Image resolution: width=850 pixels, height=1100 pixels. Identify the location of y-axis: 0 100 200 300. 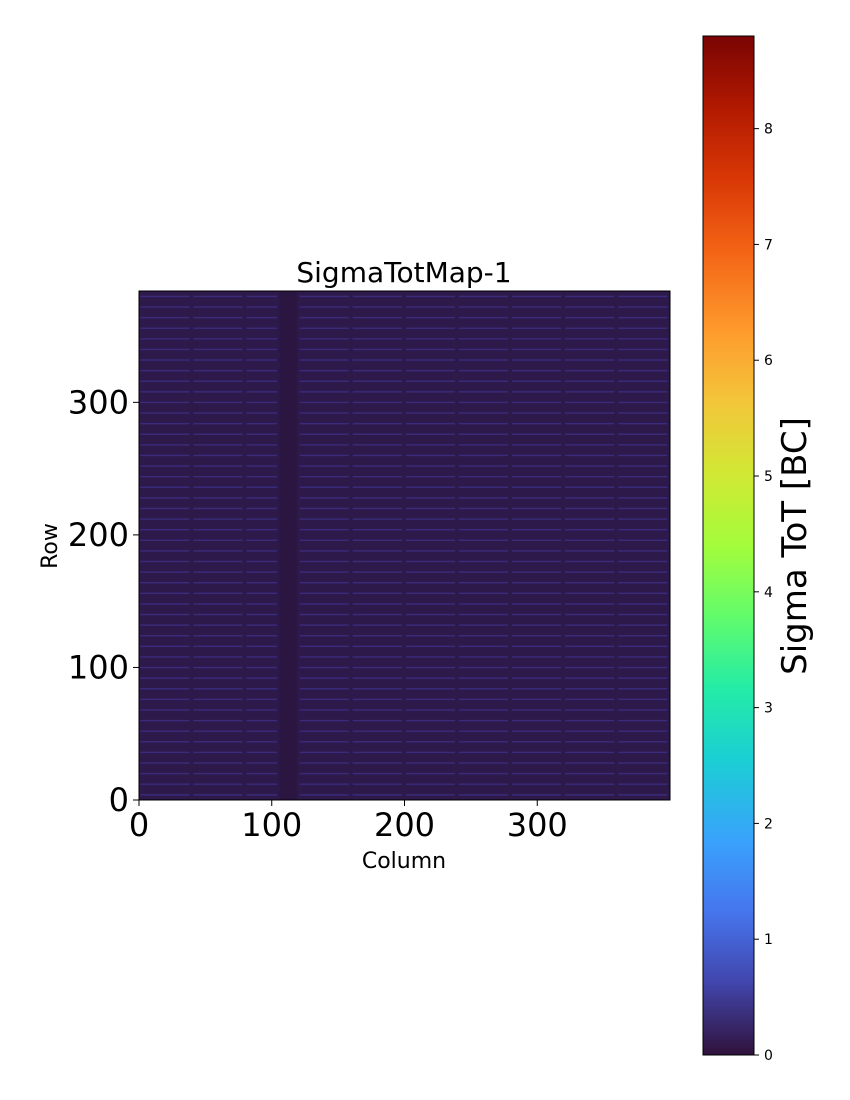
(103, 601).